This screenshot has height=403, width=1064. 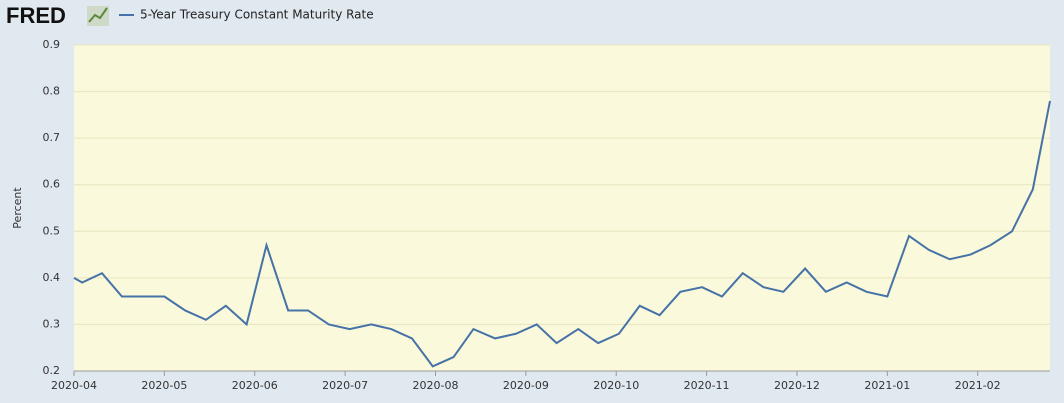 I want to click on y-tick-label: 0.7, so click(x=52, y=137).